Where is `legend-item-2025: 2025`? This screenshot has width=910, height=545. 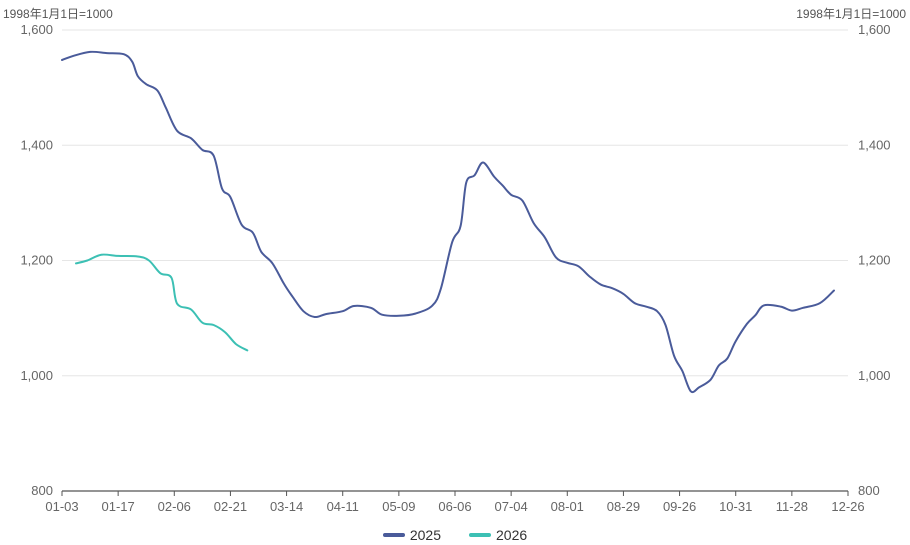
legend-item-2025: 2025 is located at coordinates (411, 535).